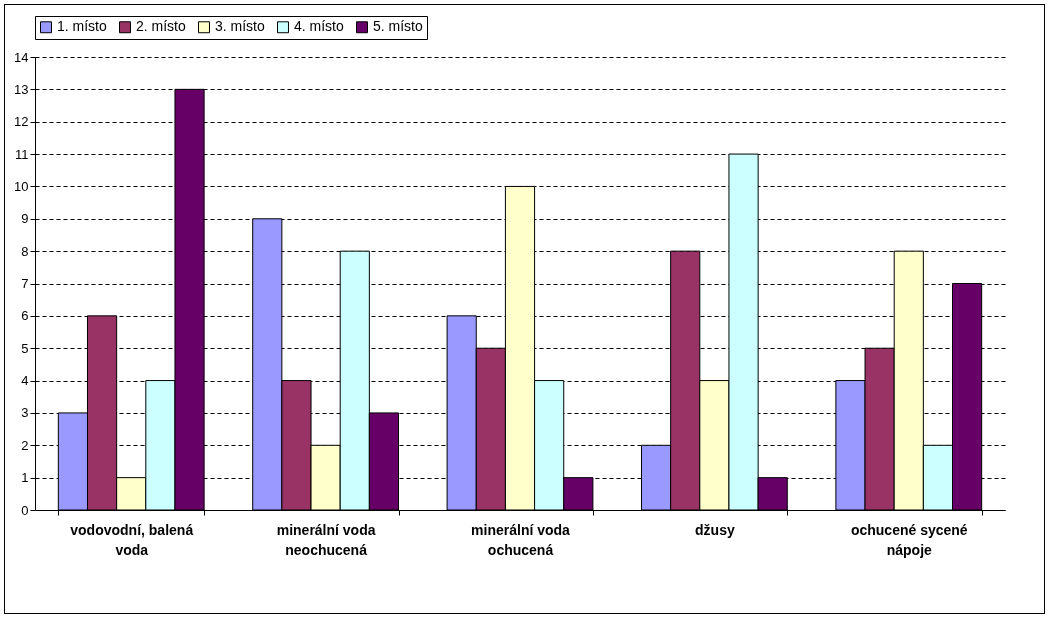 This screenshot has height=620, width=1051. What do you see at coordinates (21, 186) in the screenshot?
I see `y-tick-label: 10` at bounding box center [21, 186].